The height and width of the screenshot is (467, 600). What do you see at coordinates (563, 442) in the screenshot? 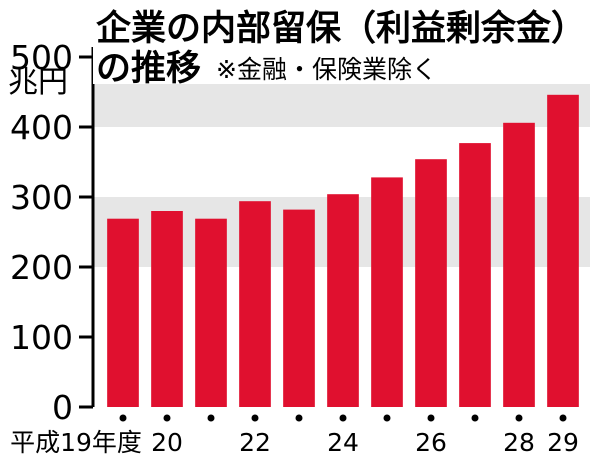
I see `x-tick-label: 29` at bounding box center [563, 442].